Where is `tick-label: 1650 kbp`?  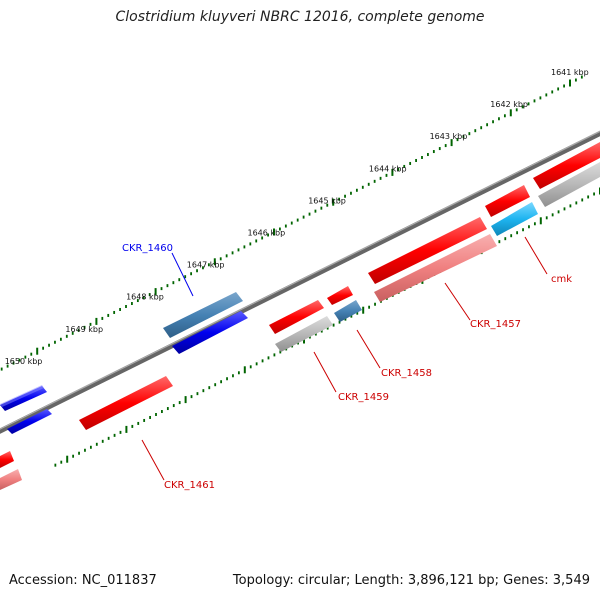 tick-label: 1650 kbp is located at coordinates (24, 361).